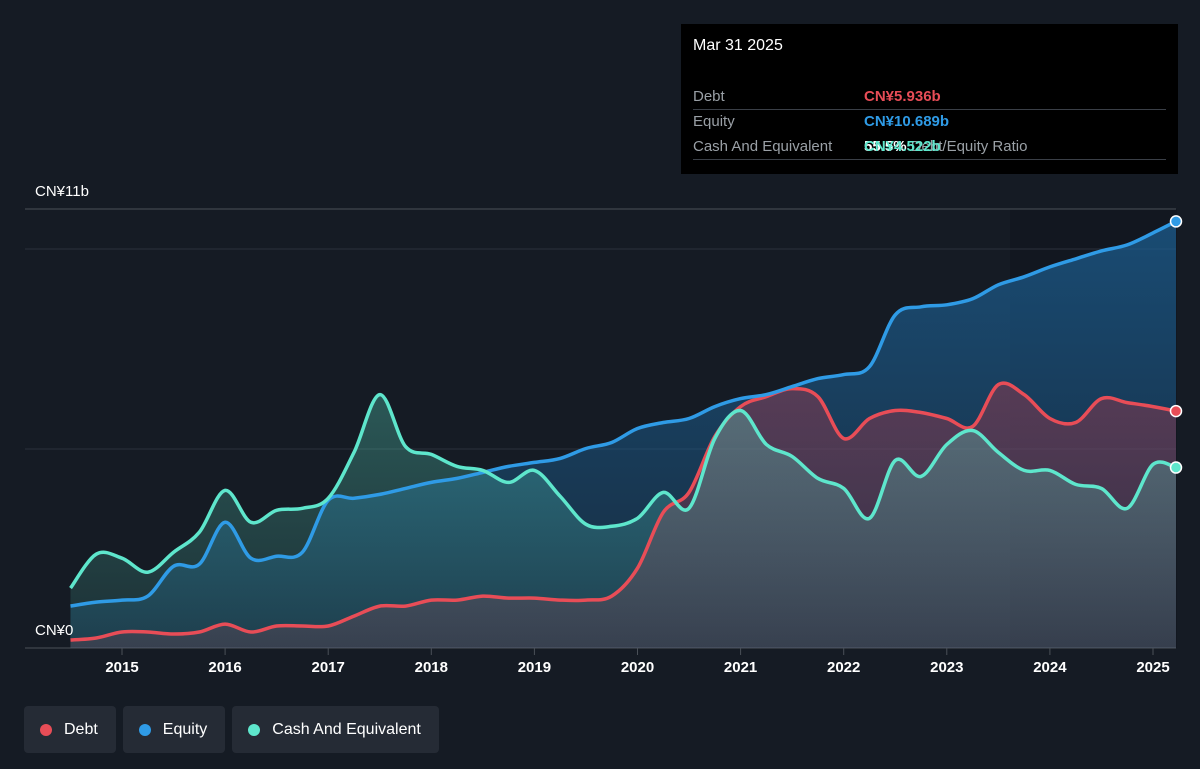 The width and height of the screenshot is (1200, 769). What do you see at coordinates (81, 729) in the screenshot?
I see `legend-debt-label: Debt` at bounding box center [81, 729].